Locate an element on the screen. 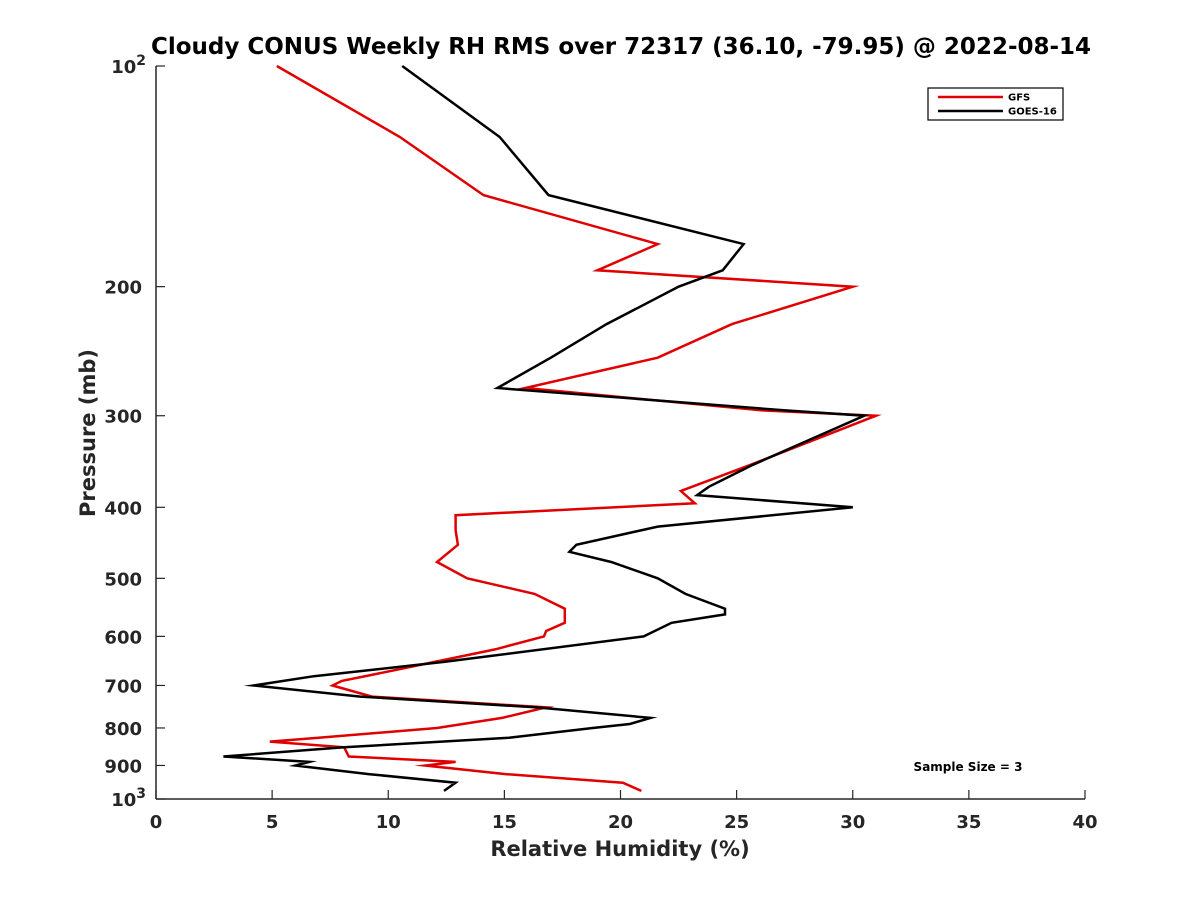 The width and height of the screenshot is (1200, 900). y-tick-label: 500 is located at coordinates (123, 579).